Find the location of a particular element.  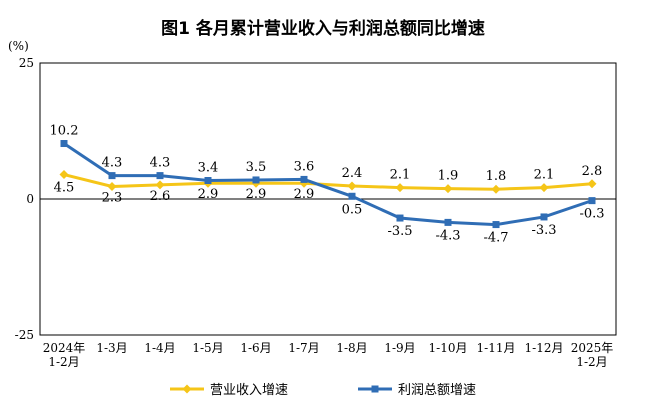

x-tick-label: 1-6月 is located at coordinates (255, 348).